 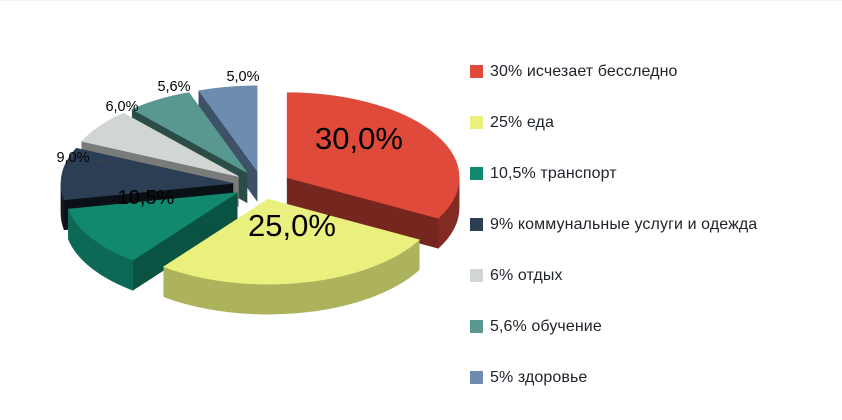 I want to click on pie-slice-disappears, so click(x=373, y=170).